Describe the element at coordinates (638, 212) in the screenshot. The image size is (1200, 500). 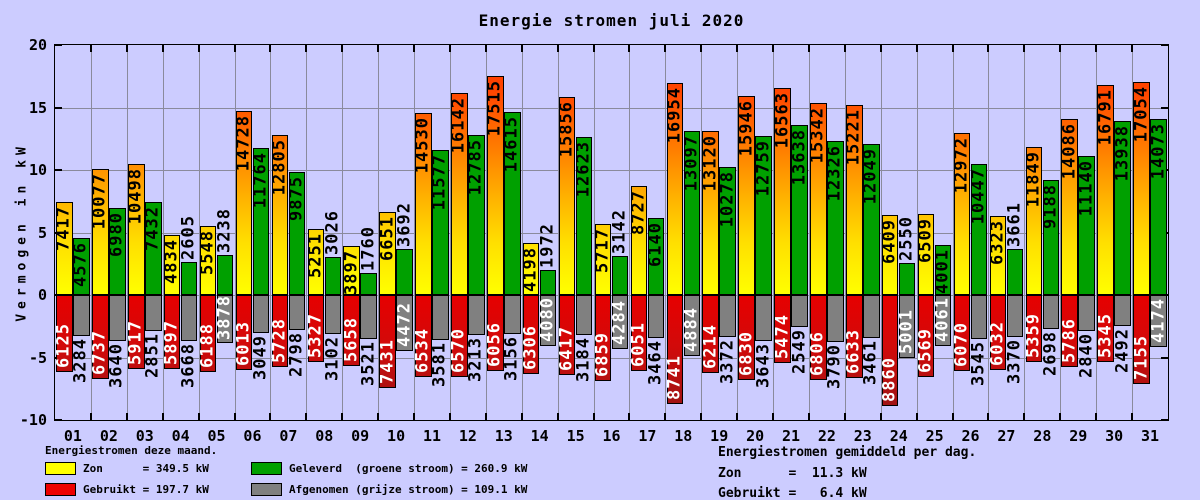
I see `bar-value-label: 8727` at that location.